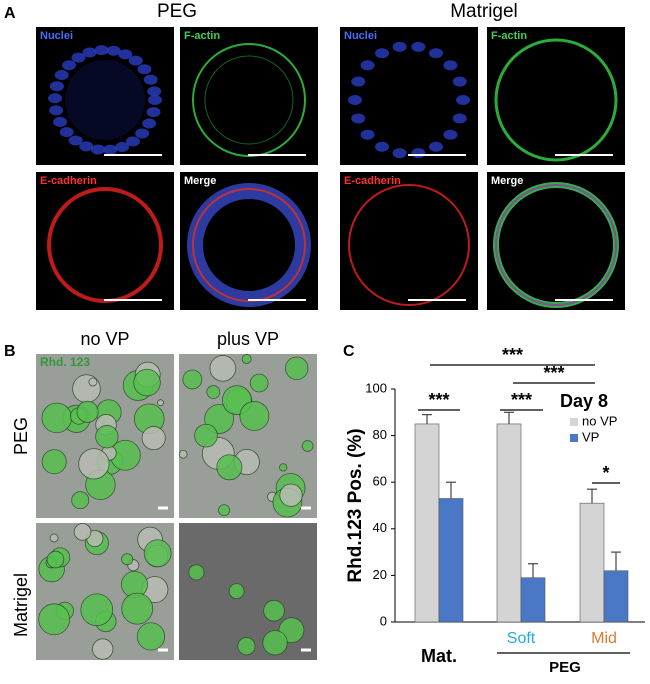 The height and width of the screenshot is (684, 650). I want to click on panel-label: A, so click(10, 13).